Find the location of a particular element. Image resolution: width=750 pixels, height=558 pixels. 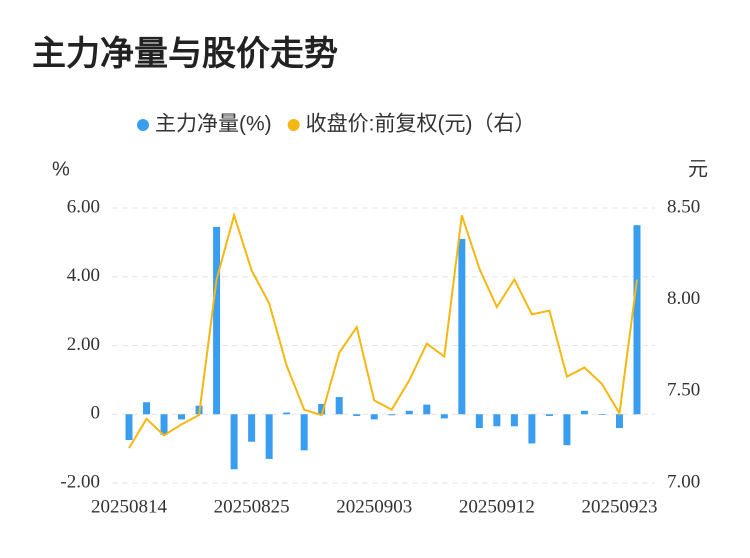

y-axis-label: % is located at coordinates (61, 169).